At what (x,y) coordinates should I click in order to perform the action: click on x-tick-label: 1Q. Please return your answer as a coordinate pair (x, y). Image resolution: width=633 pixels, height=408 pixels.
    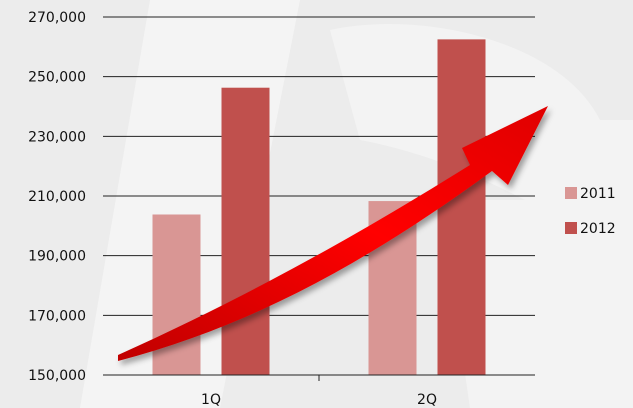
    Looking at the image, I should click on (211, 400).